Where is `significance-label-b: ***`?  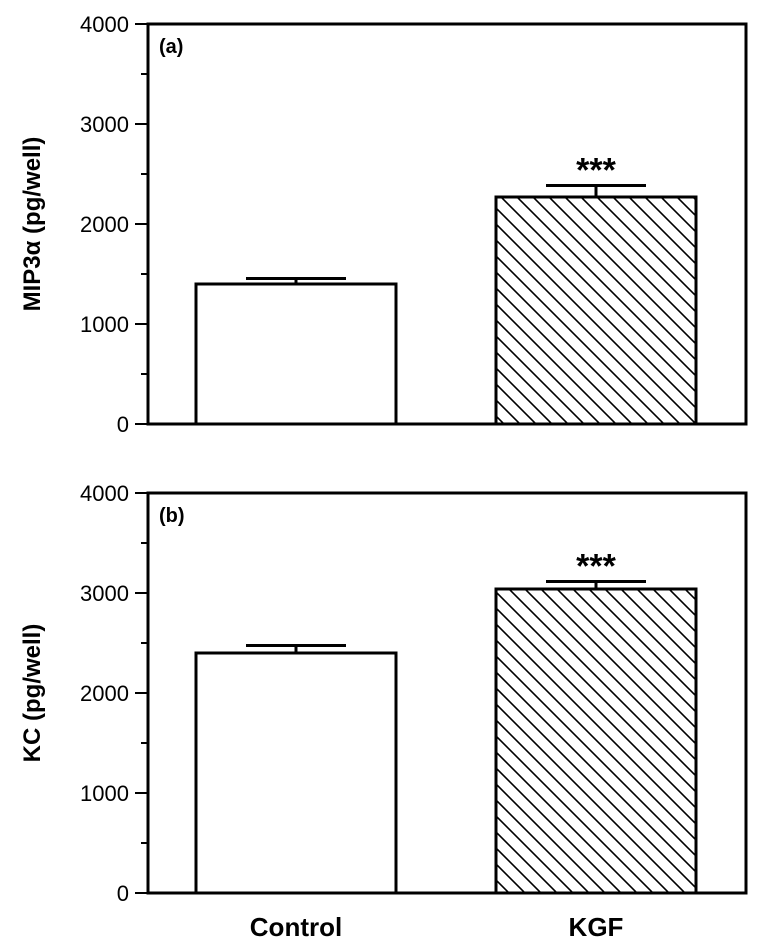
significance-label-b: *** is located at coordinates (596, 567).